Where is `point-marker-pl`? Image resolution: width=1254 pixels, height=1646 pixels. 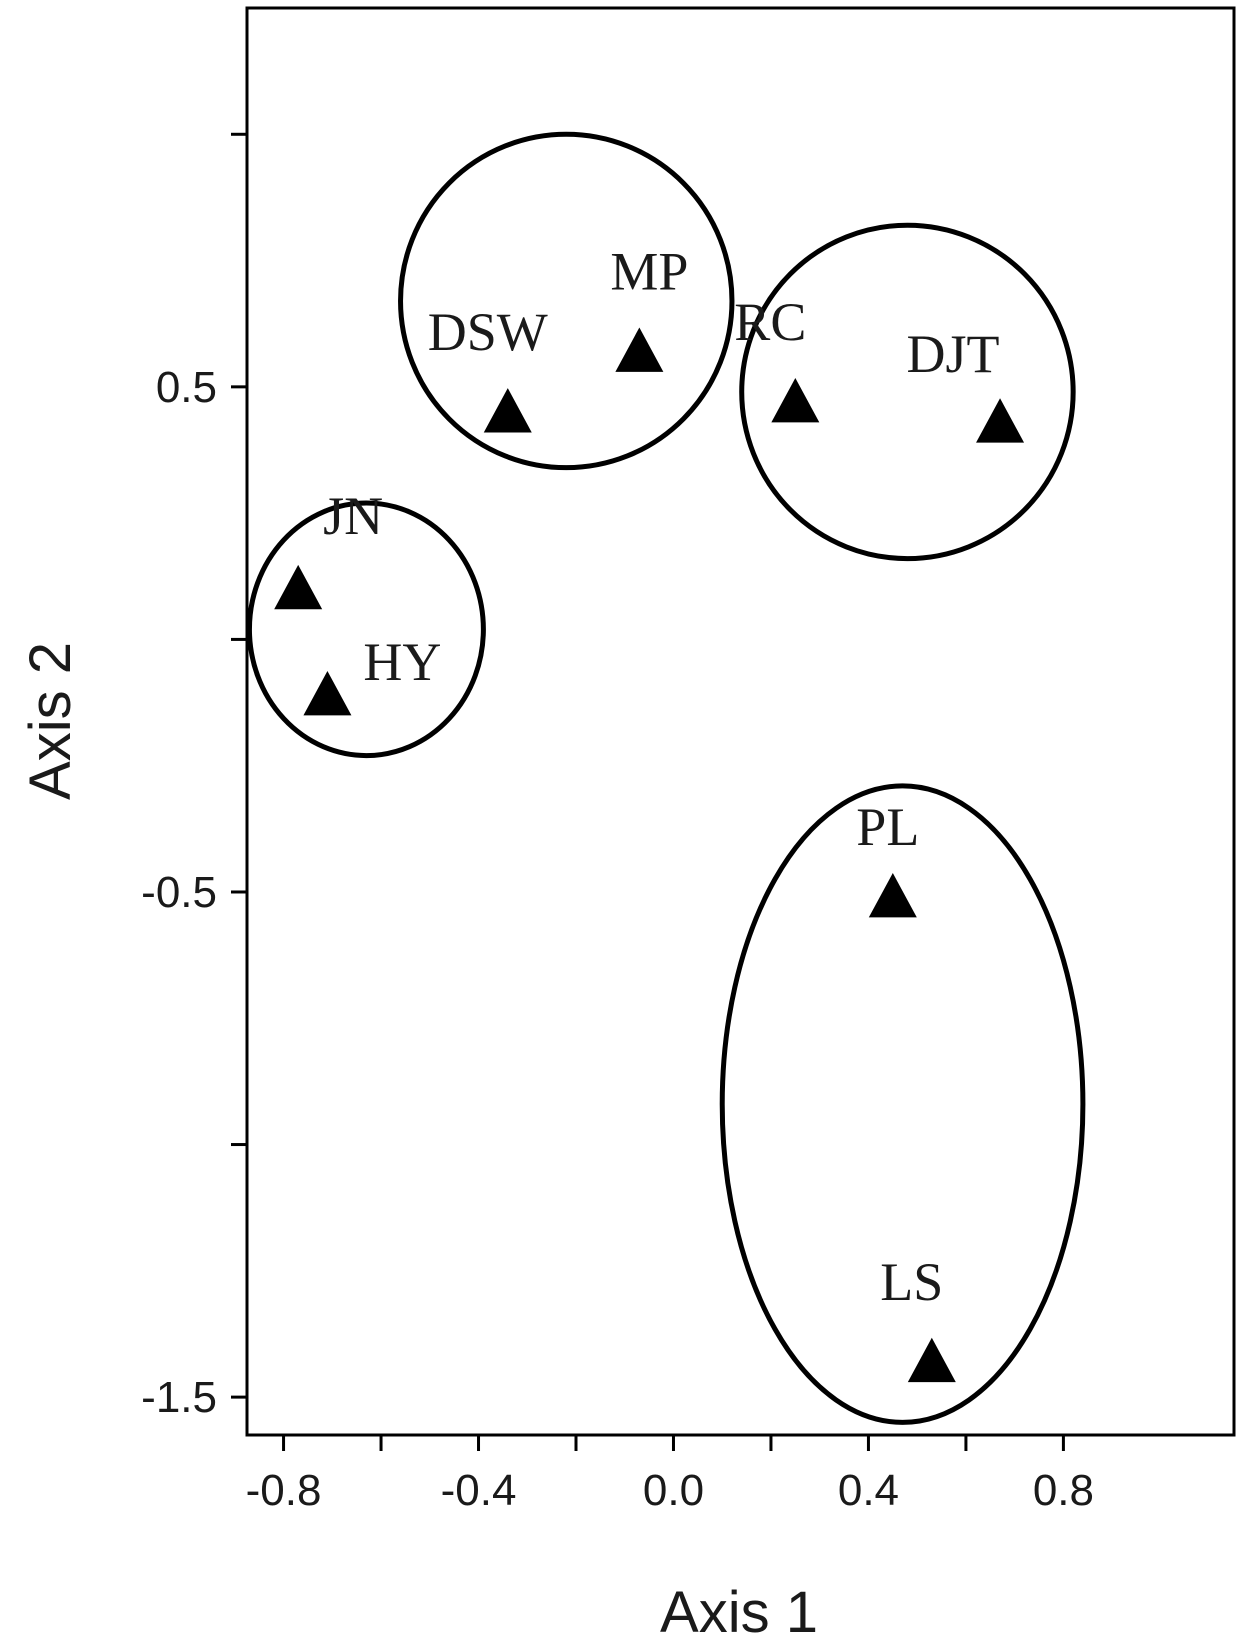 point-marker-pl is located at coordinates (892, 895).